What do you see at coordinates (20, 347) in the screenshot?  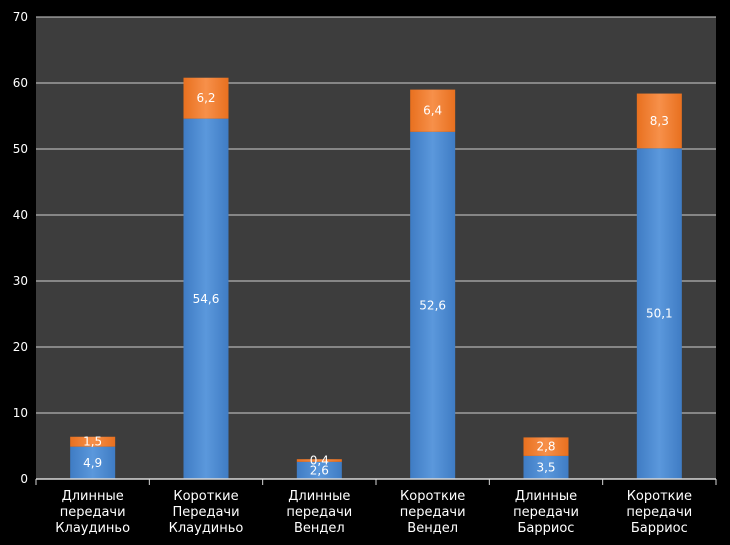 I see `y-tick-label: 20` at bounding box center [20, 347].